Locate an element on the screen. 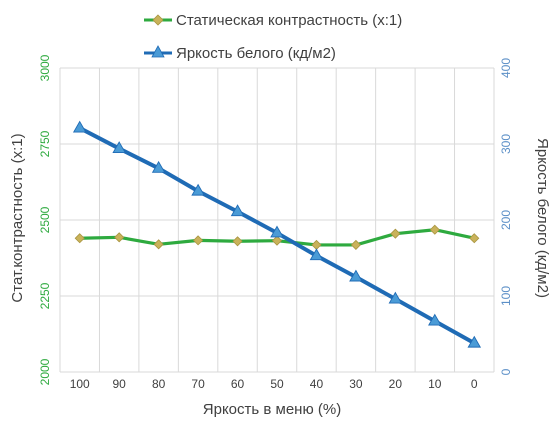  x-tick-label: 0 is located at coordinates (474, 384).